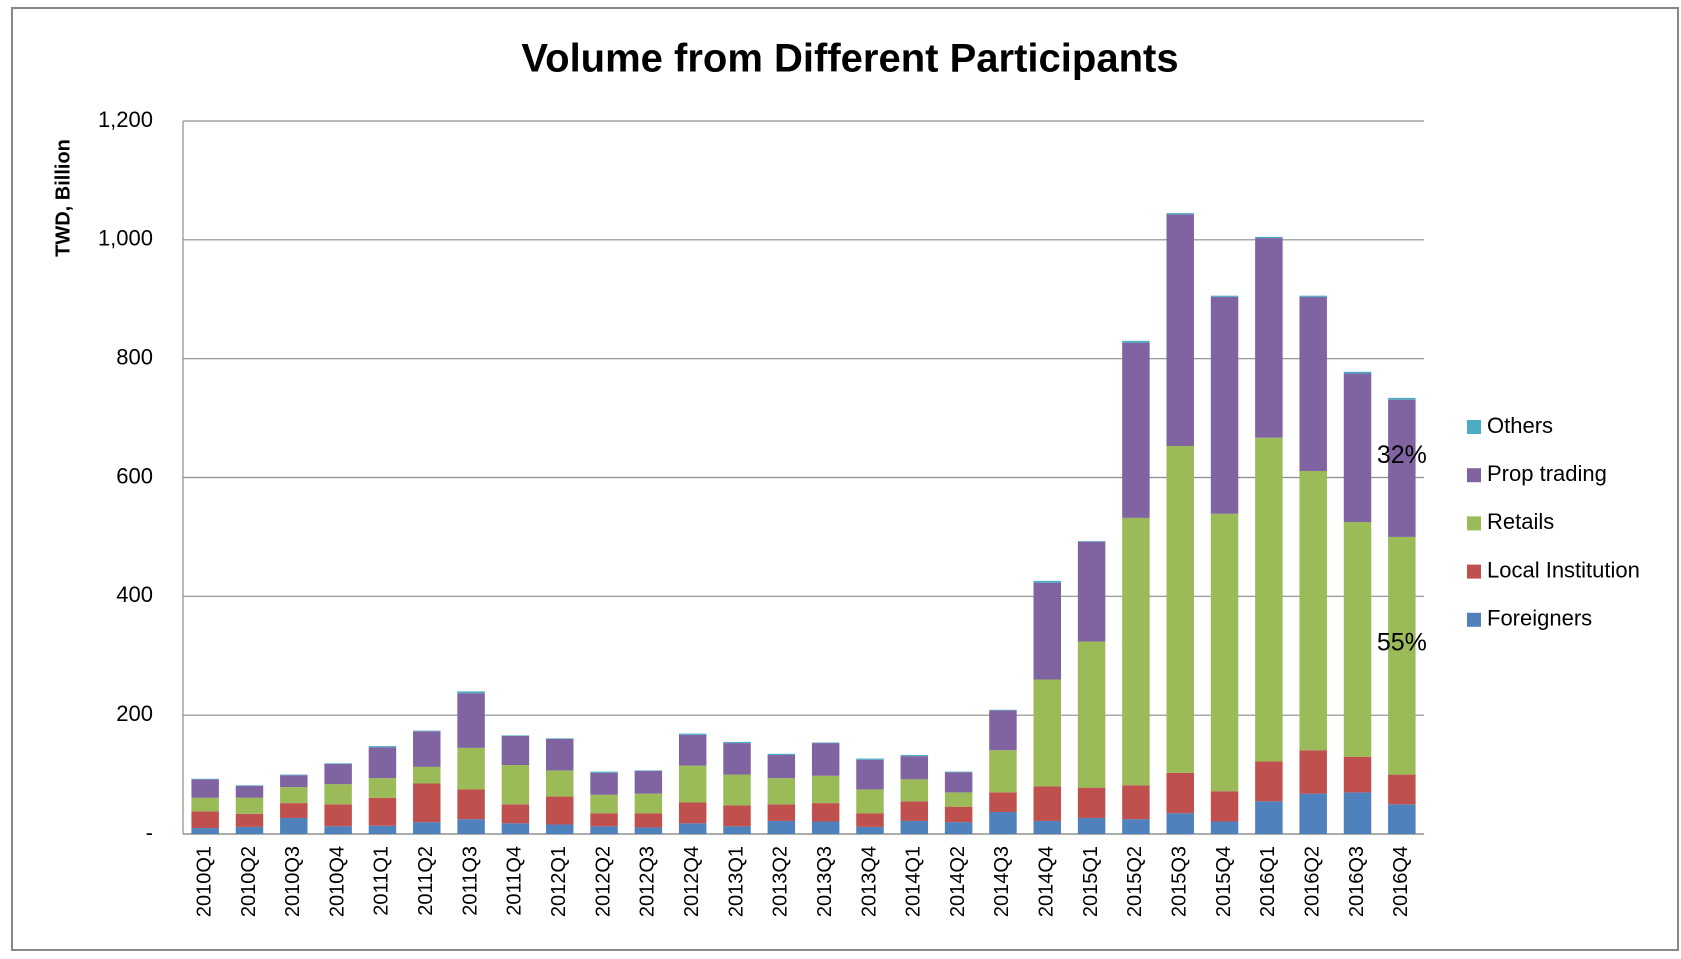  Describe the element at coordinates (1047, 881) in the screenshot. I see `x-tick-label: 2014Q4` at that location.